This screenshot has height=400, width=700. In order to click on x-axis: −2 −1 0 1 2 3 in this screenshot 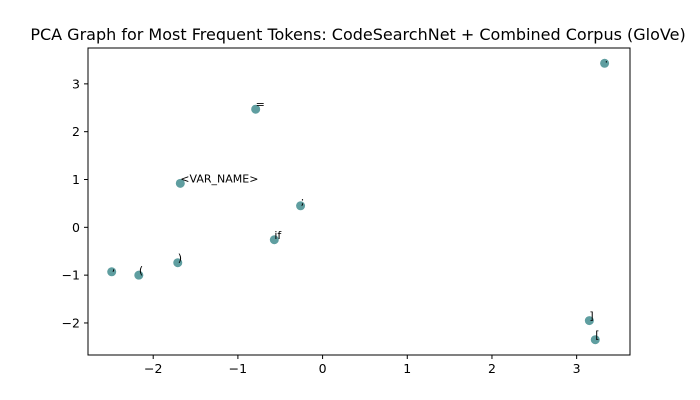, I will do `click(362, 365)`.